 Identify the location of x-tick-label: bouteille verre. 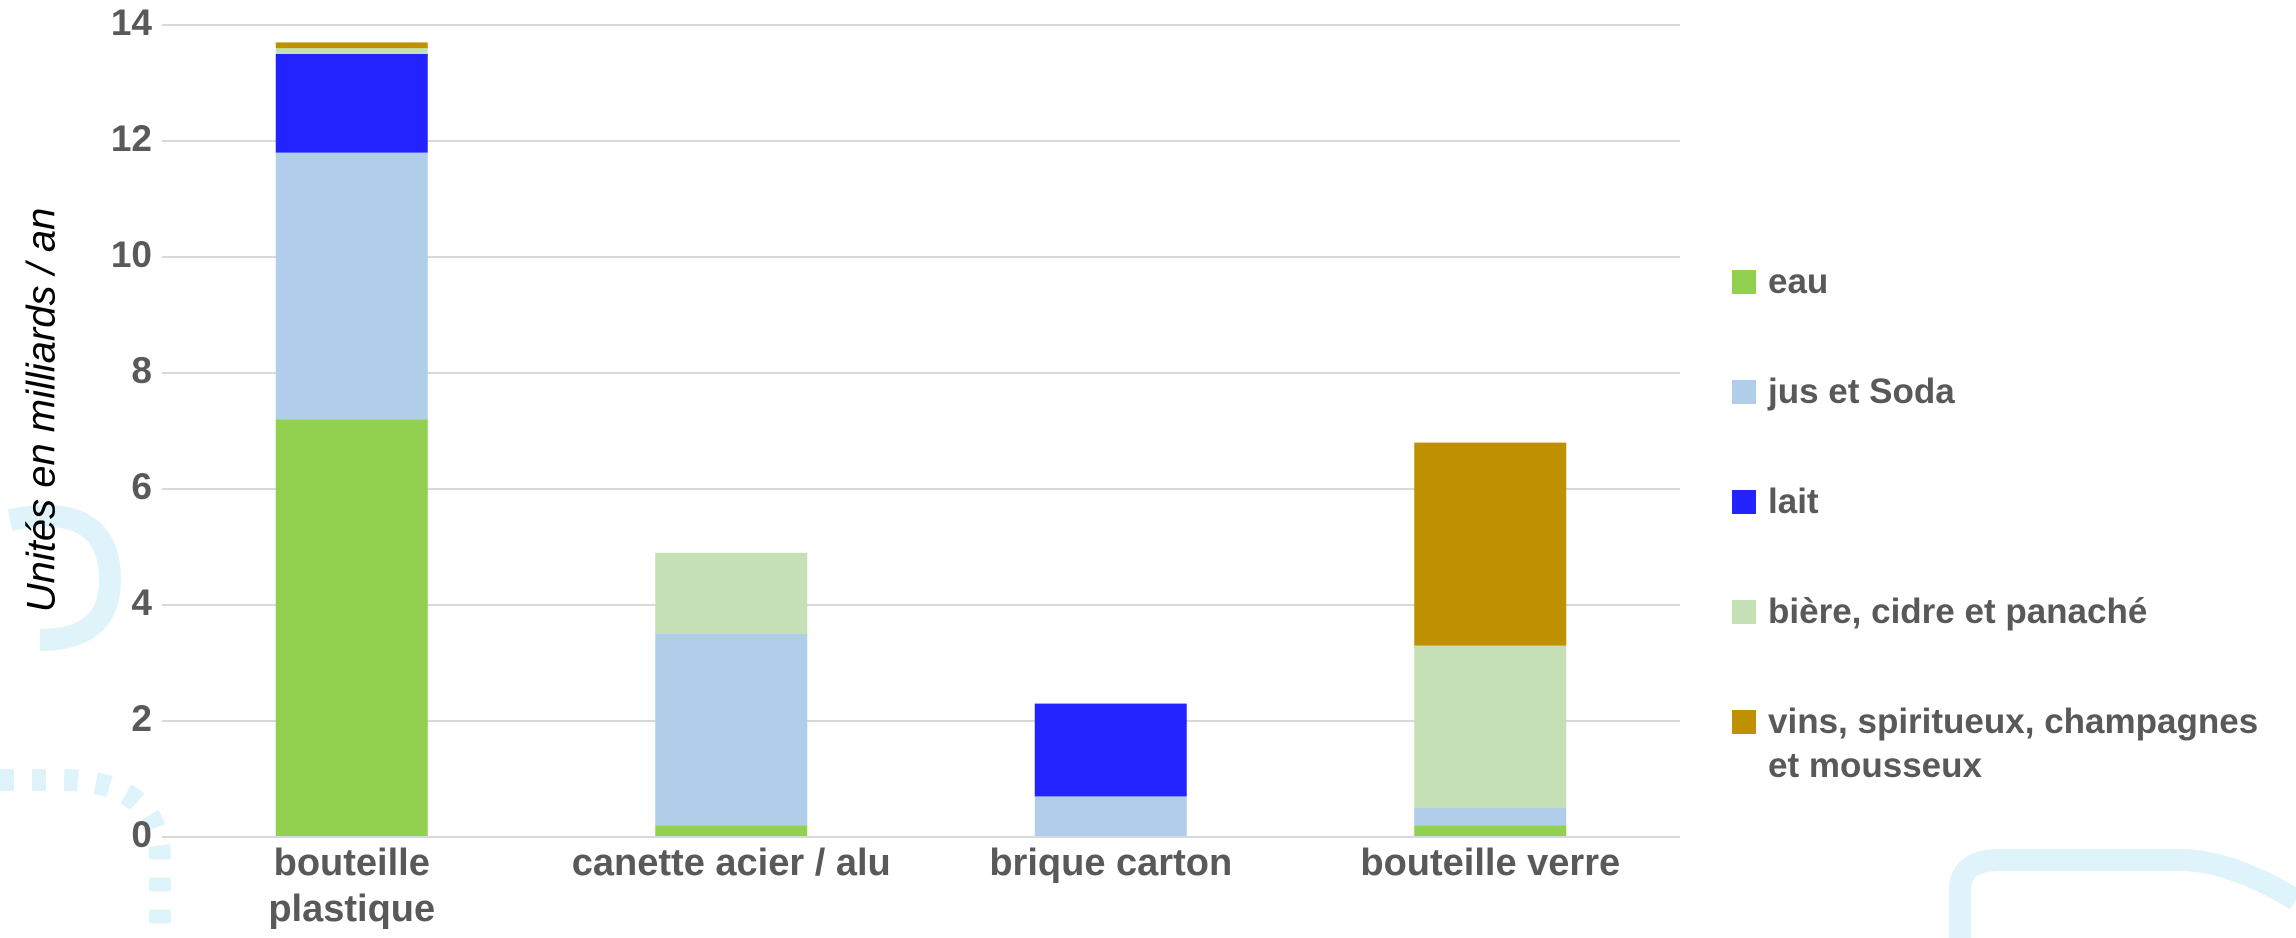
(1490, 863).